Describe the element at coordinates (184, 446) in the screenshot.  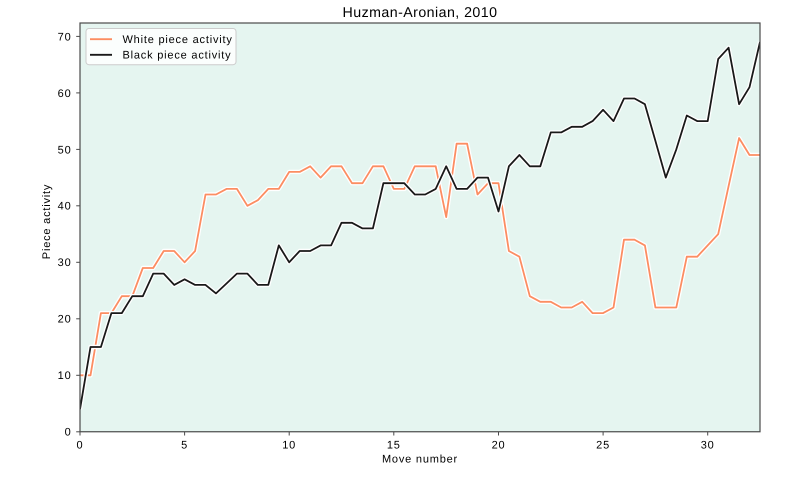
I see `svg-text: 5` at that location.